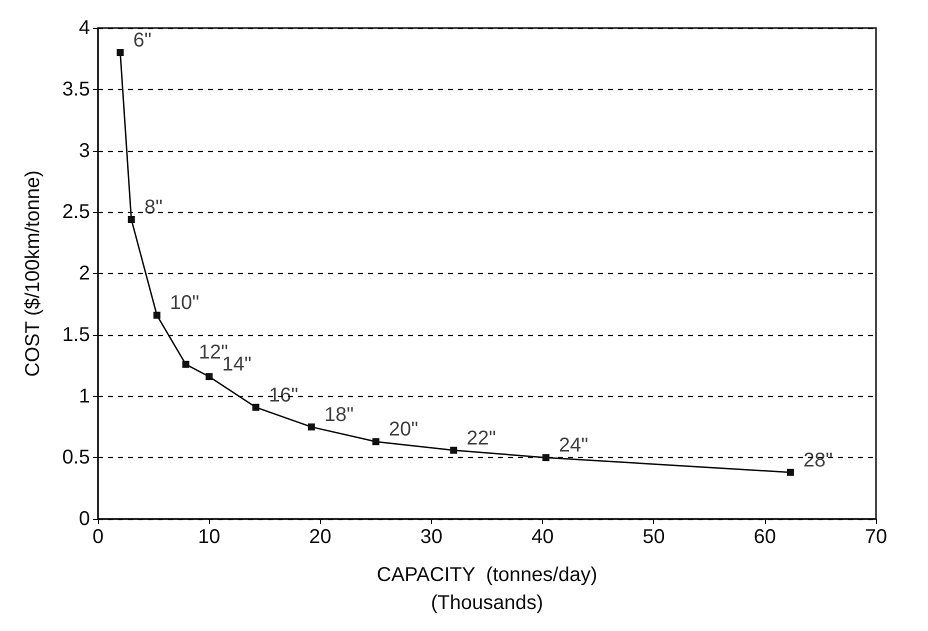  Describe the element at coordinates (76, 457) in the screenshot. I see `y-tick-label: 0.5` at that location.